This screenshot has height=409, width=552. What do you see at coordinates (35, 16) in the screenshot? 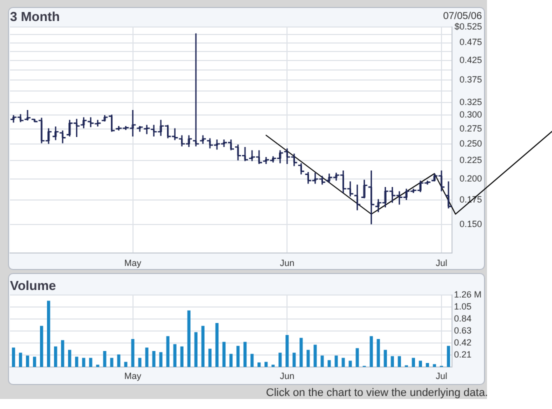
I see `chart-title: 3 Month` at bounding box center [35, 16].